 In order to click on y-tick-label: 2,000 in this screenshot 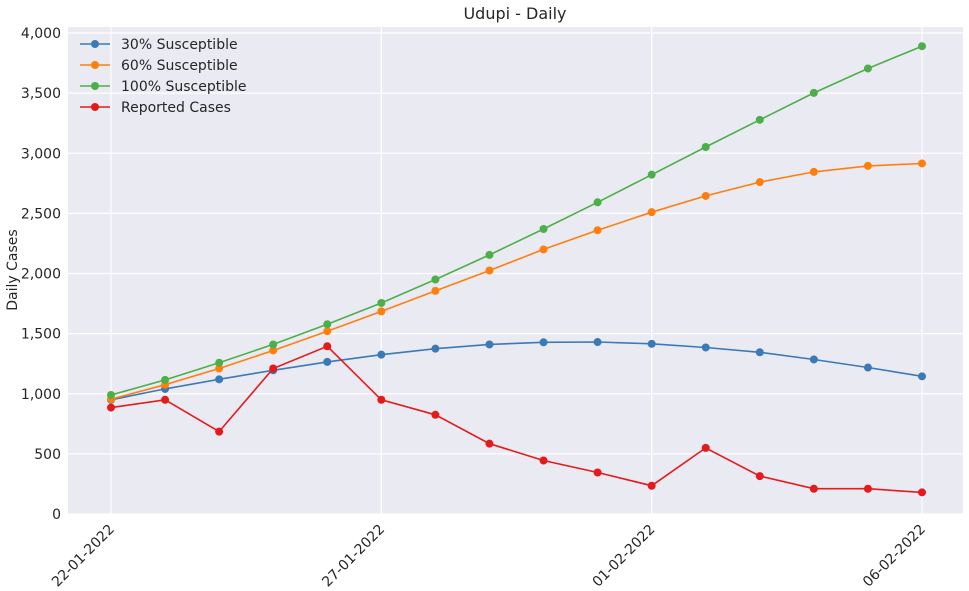, I will do `click(41, 275)`.